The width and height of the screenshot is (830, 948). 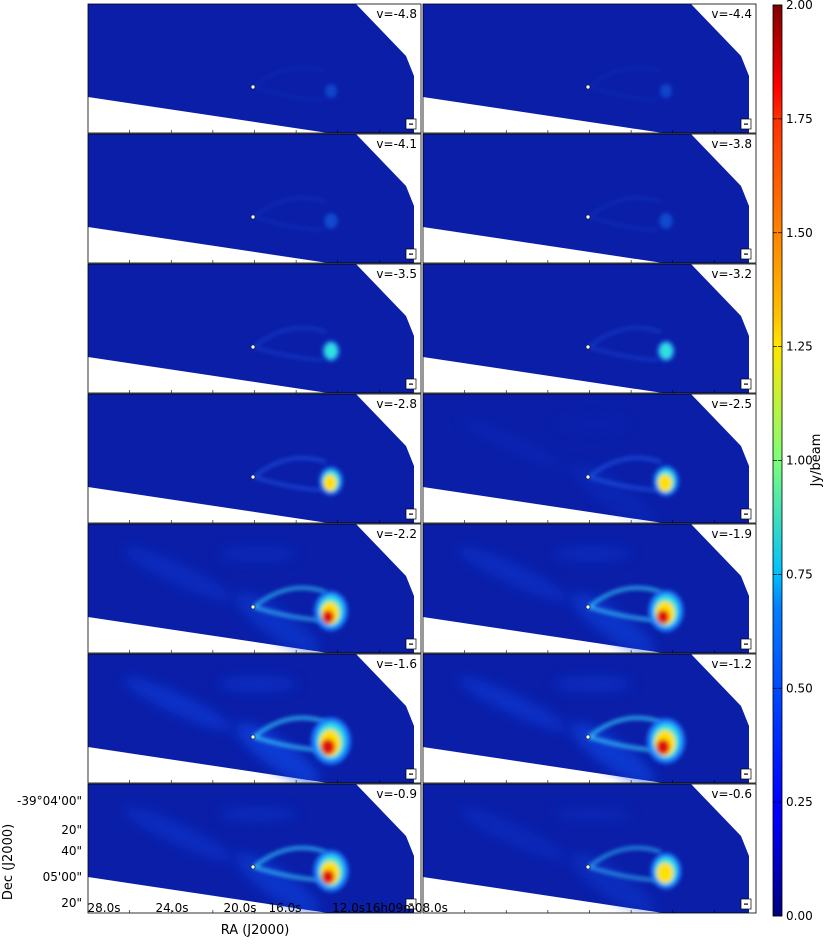 I want to click on y-tick-label: 05'00", so click(x=62, y=877).